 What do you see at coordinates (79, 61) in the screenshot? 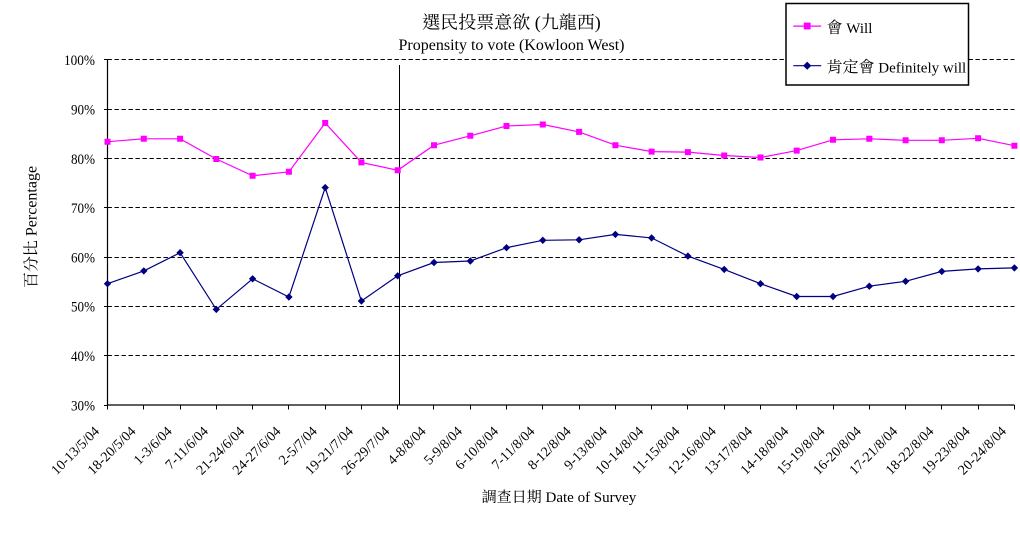
I see `svg-text: 100%` at bounding box center [79, 61].